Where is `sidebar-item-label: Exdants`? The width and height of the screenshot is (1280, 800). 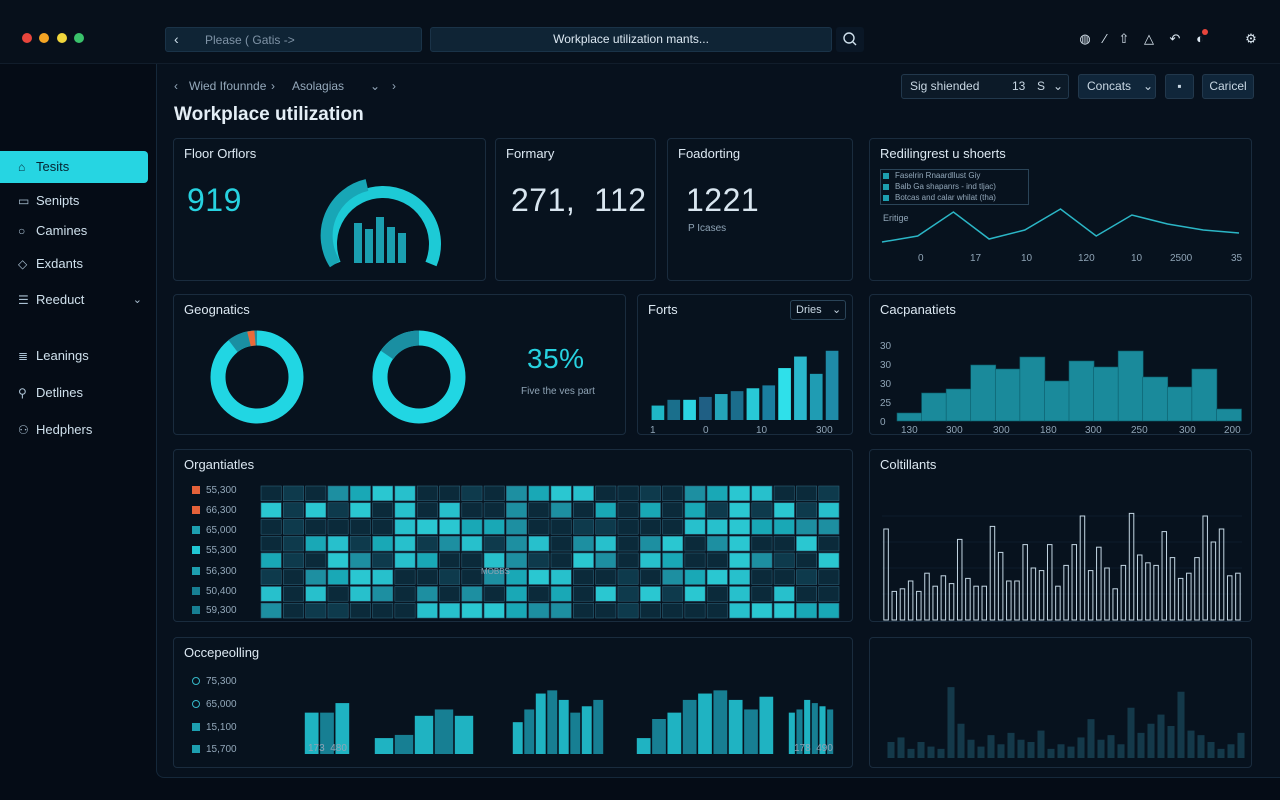 sidebar-item-label: Exdants is located at coordinates (59, 263).